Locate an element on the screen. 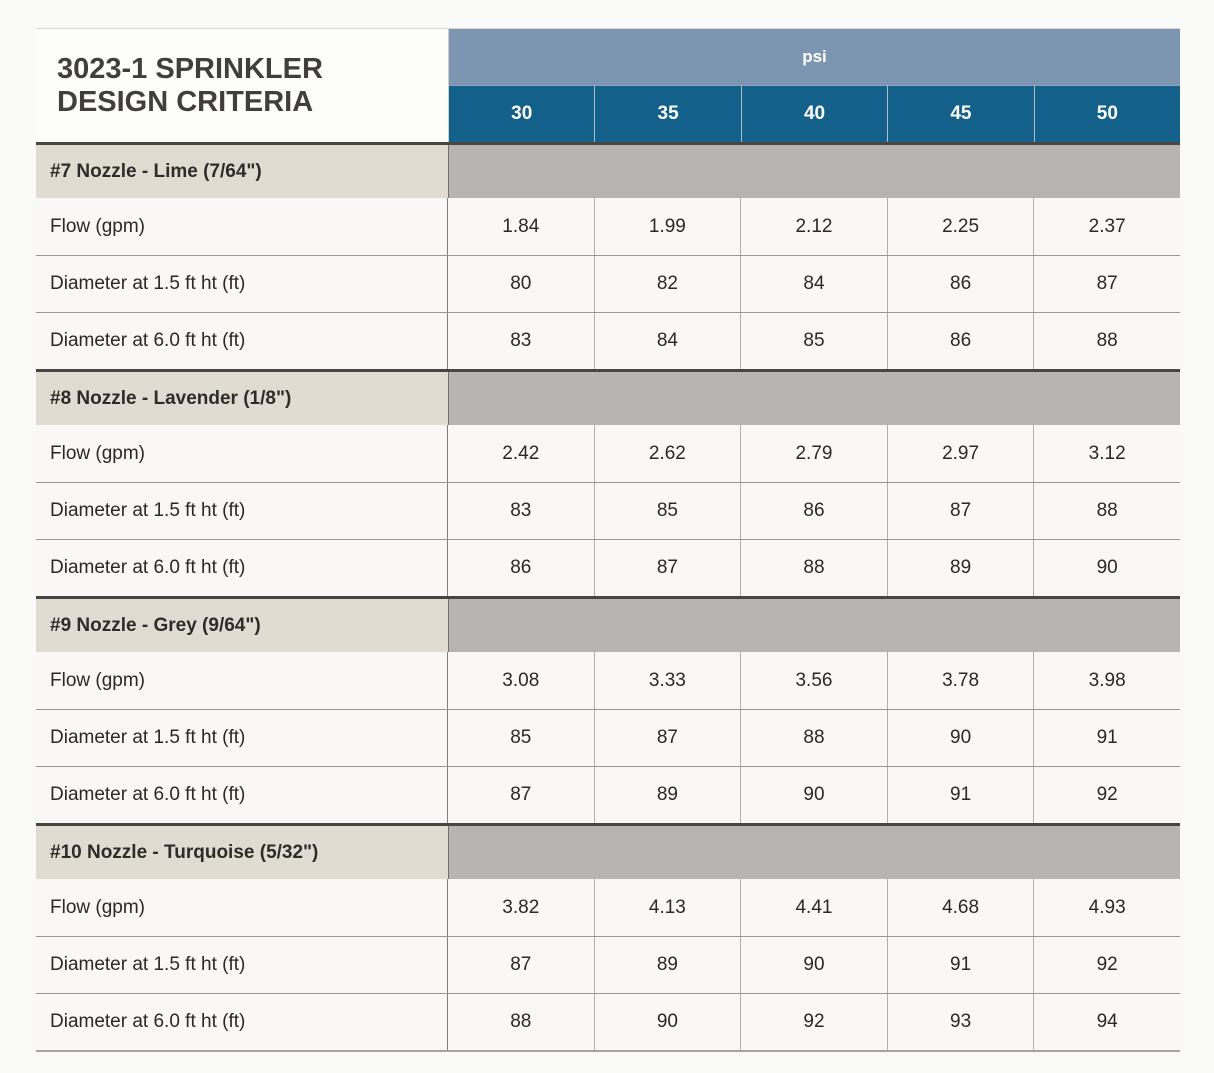 The height and width of the screenshot is (1073, 1214). value-cell: 2.97 is located at coordinates (960, 453).